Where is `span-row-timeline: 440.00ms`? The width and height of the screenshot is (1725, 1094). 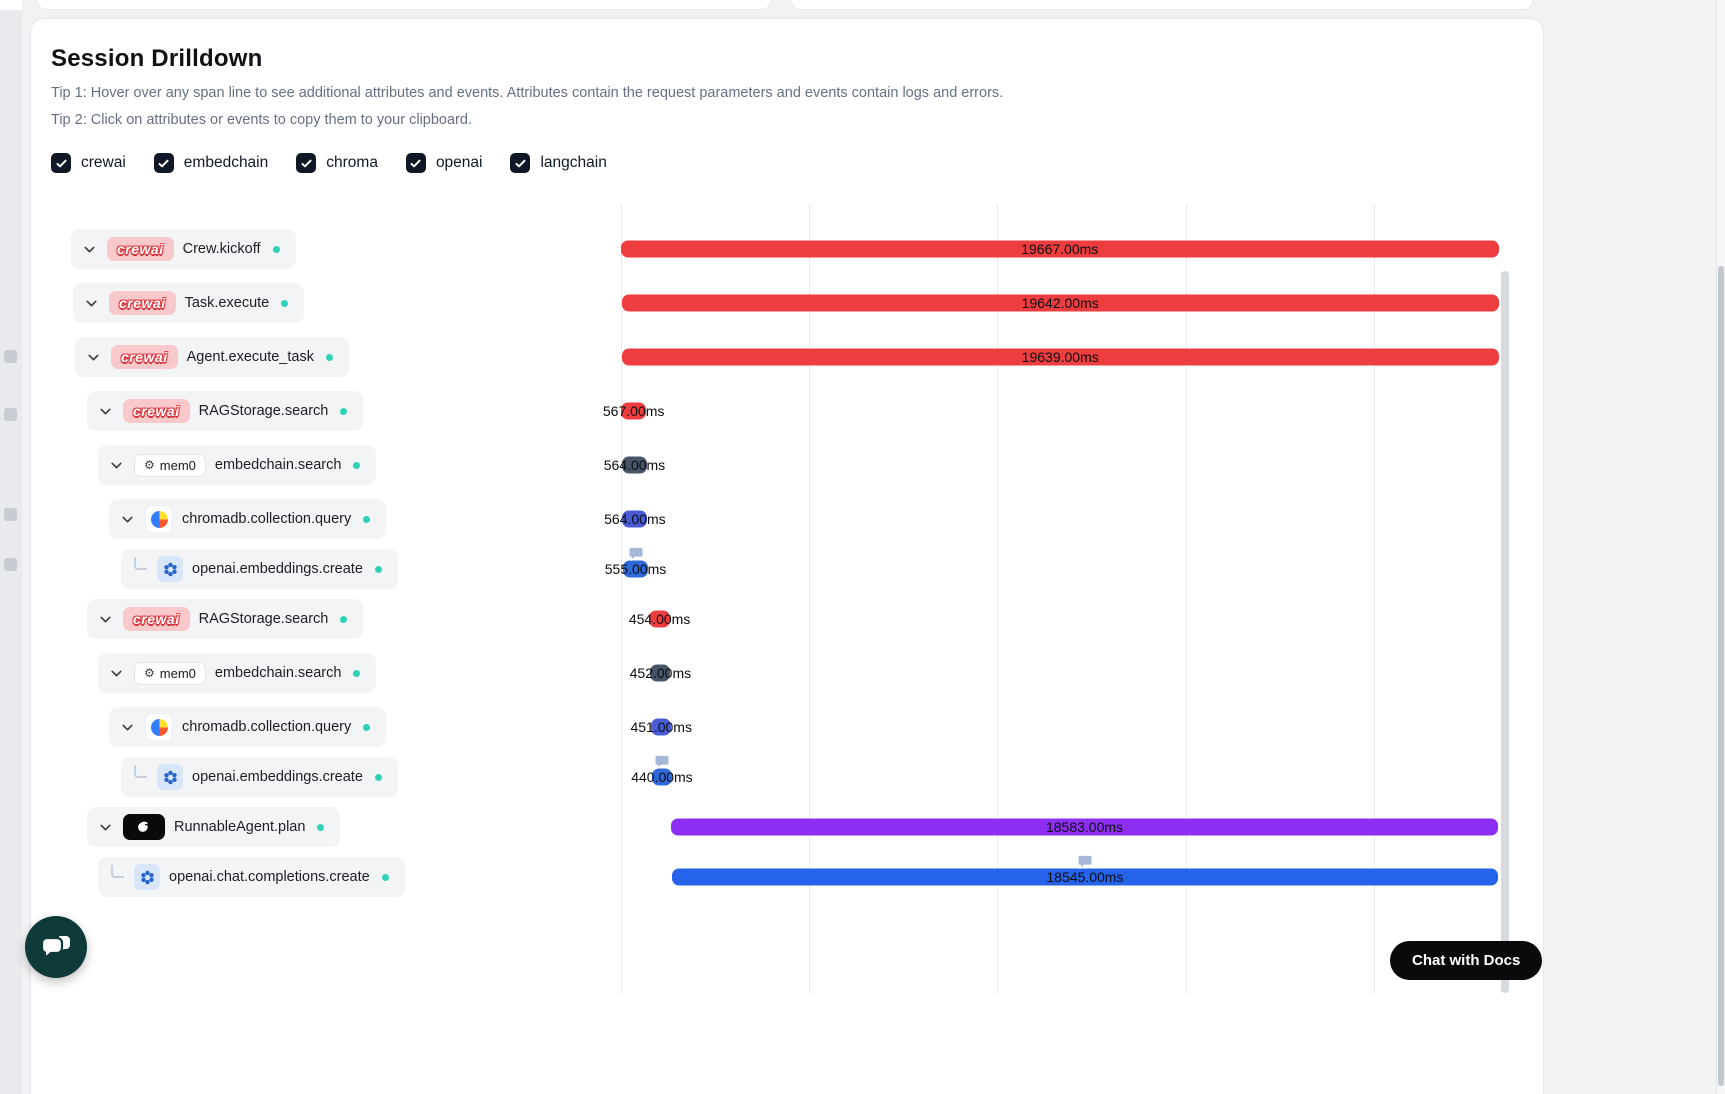 span-row-timeline: 440.00ms is located at coordinates (1066, 777).